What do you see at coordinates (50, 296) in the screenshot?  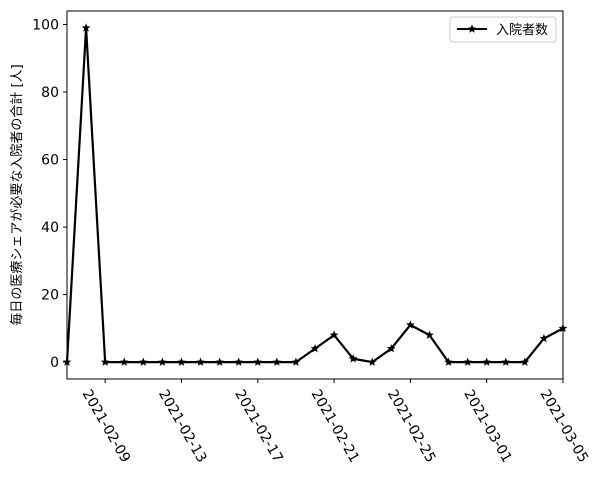 I see `y-tick-label: 20` at bounding box center [50, 296].